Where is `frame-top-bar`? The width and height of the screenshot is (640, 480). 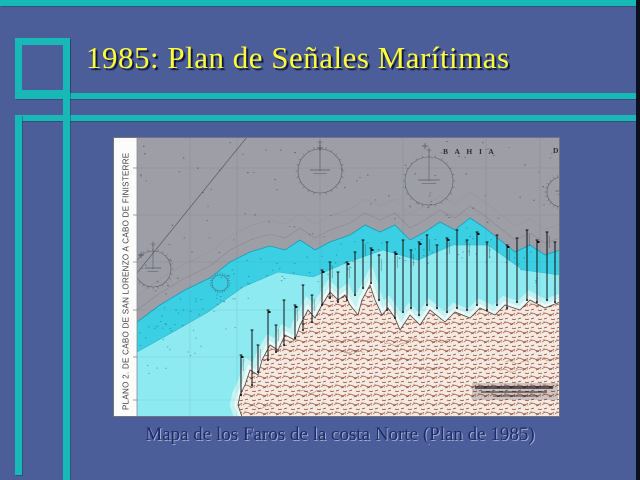
frame-top-bar is located at coordinates (318, 3).